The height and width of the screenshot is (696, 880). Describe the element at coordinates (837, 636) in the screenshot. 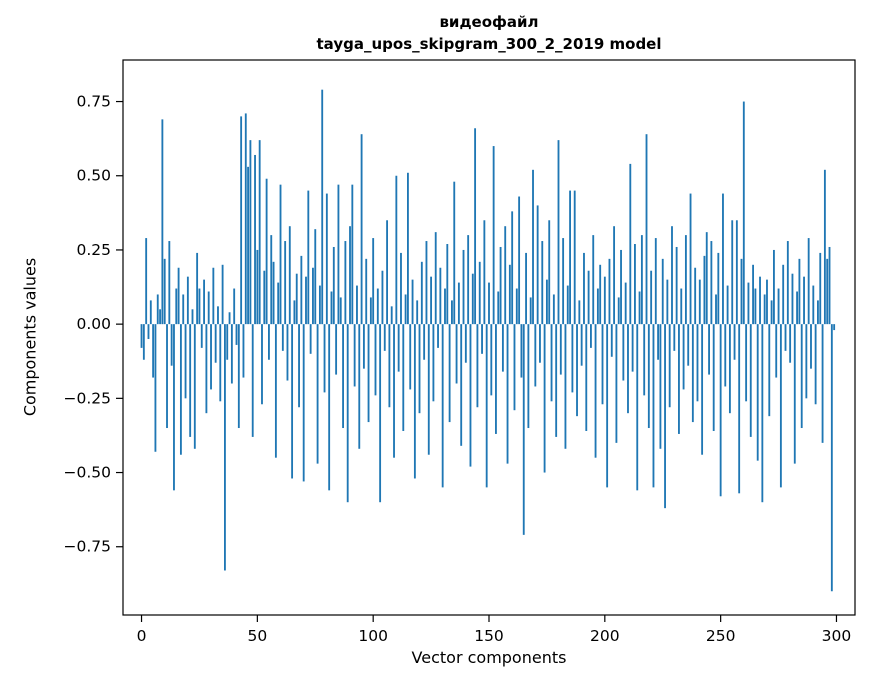

I see `x-tick-label: 300` at that location.